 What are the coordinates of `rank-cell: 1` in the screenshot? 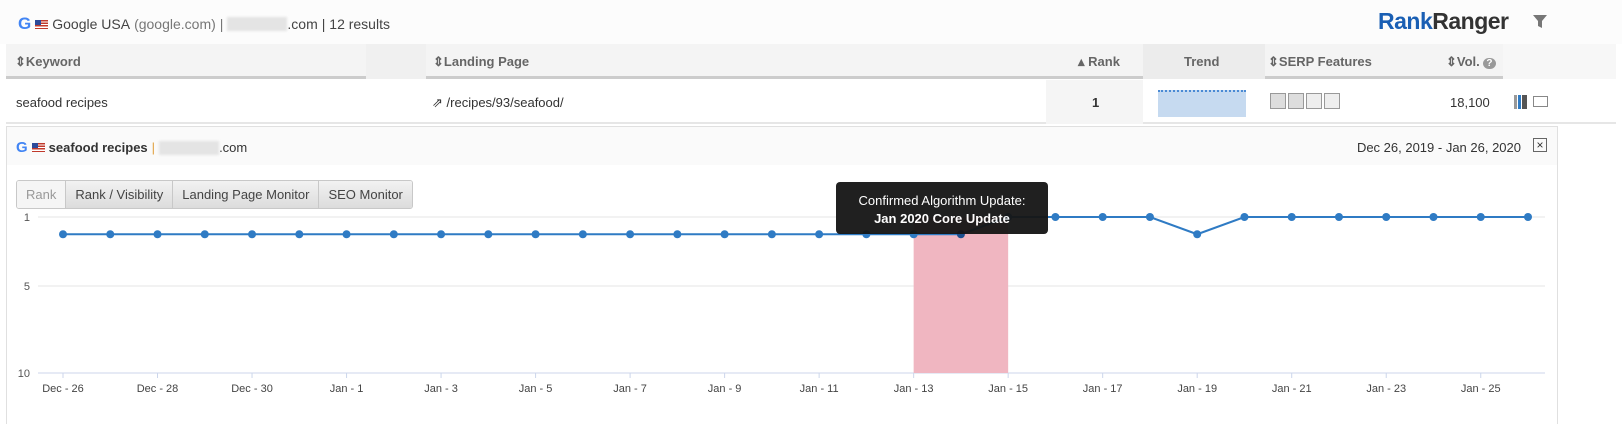 It's located at (1096, 102).